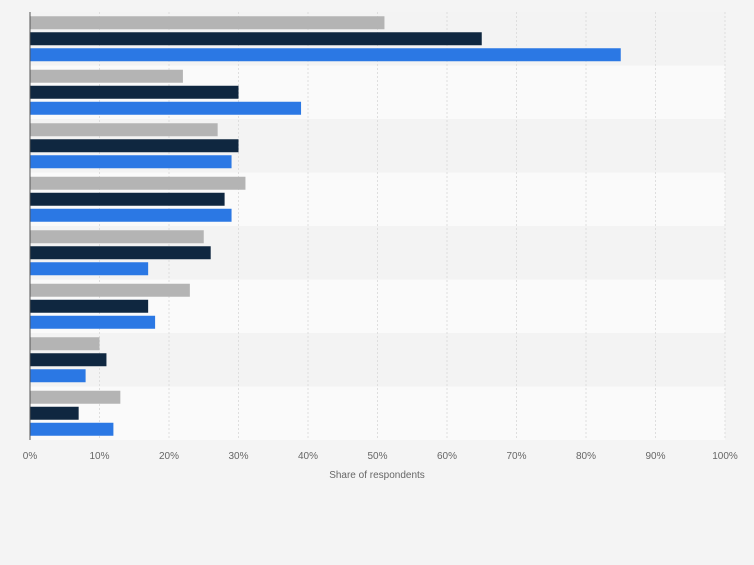 The width and height of the screenshot is (754, 565). I want to click on x-tick-label: 100%, so click(725, 456).